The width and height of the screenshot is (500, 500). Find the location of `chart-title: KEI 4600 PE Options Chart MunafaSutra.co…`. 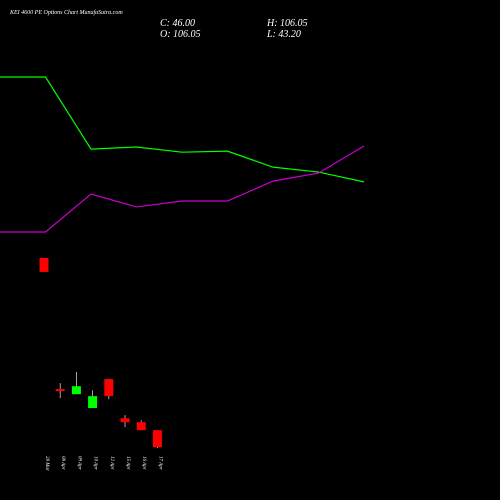

chart-title: KEI 4600 PE Options Chart MunafaSutra.co… is located at coordinates (66, 12).